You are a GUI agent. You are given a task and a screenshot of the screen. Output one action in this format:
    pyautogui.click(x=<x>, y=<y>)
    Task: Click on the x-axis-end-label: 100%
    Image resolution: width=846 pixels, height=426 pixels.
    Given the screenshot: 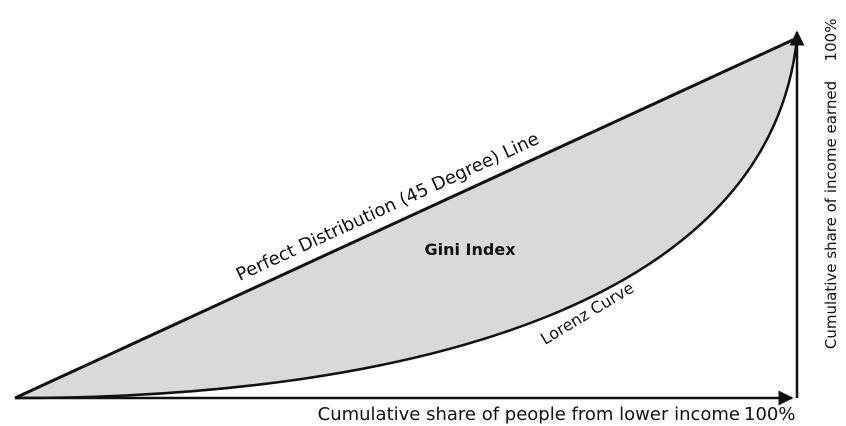 What is the action you would take?
    pyautogui.click(x=769, y=414)
    